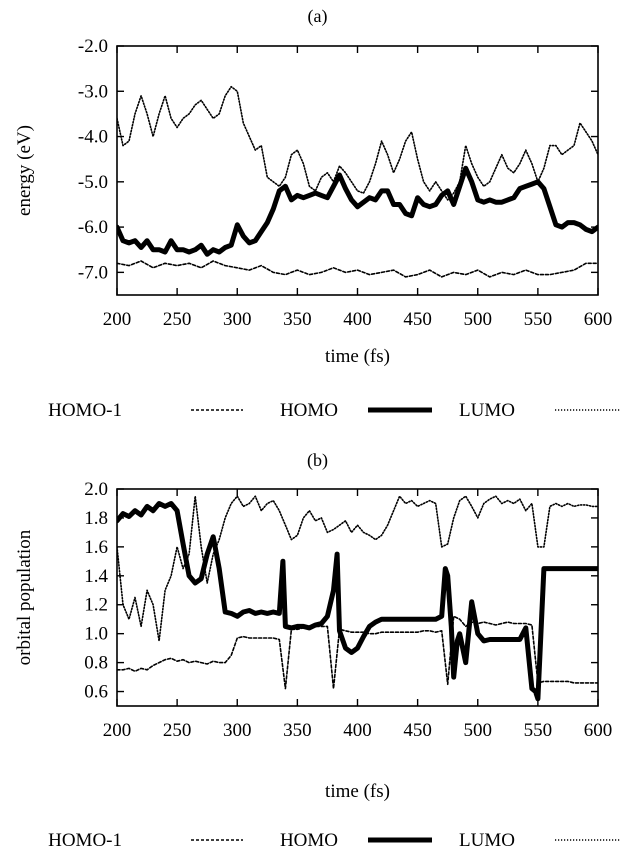 The image size is (637, 857). What do you see at coordinates (96, 576) in the screenshot?
I see `y-tick-label: 1.4` at bounding box center [96, 576].